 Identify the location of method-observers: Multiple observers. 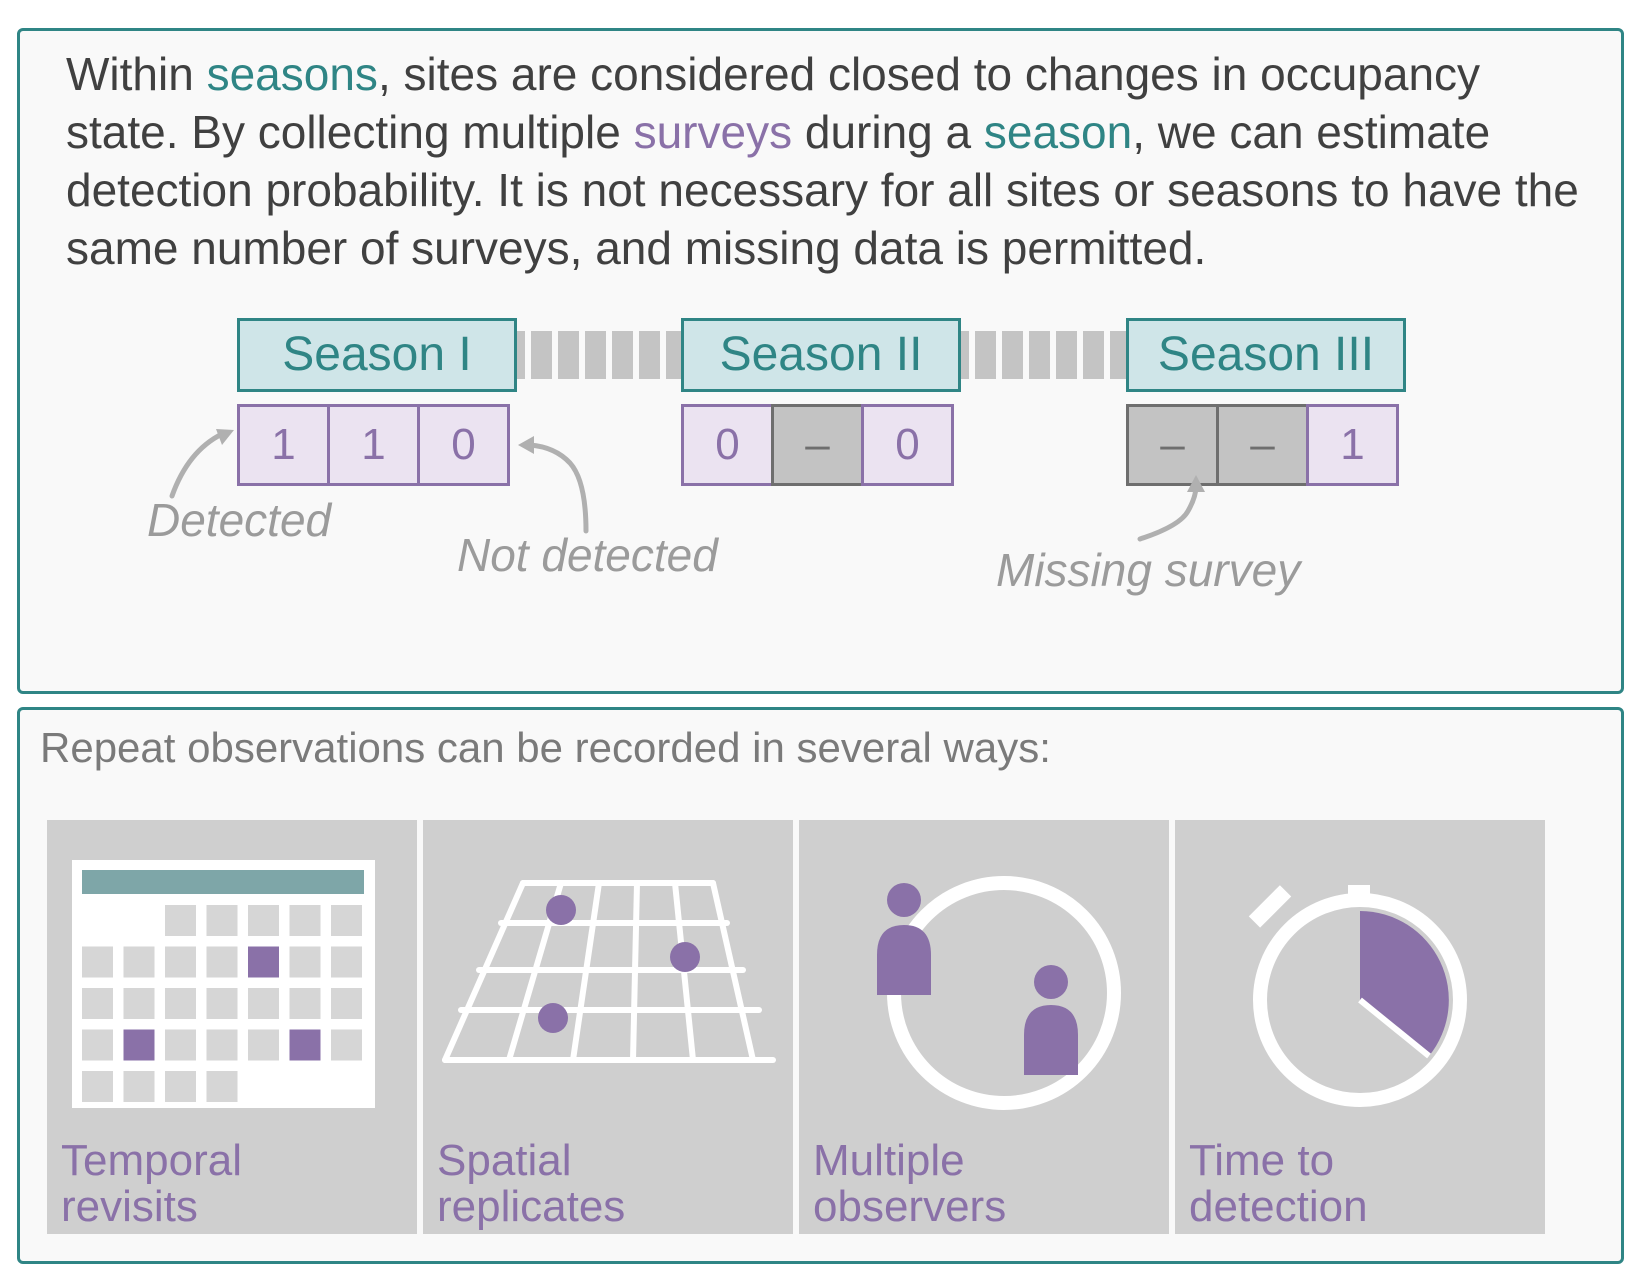
(984, 1027).